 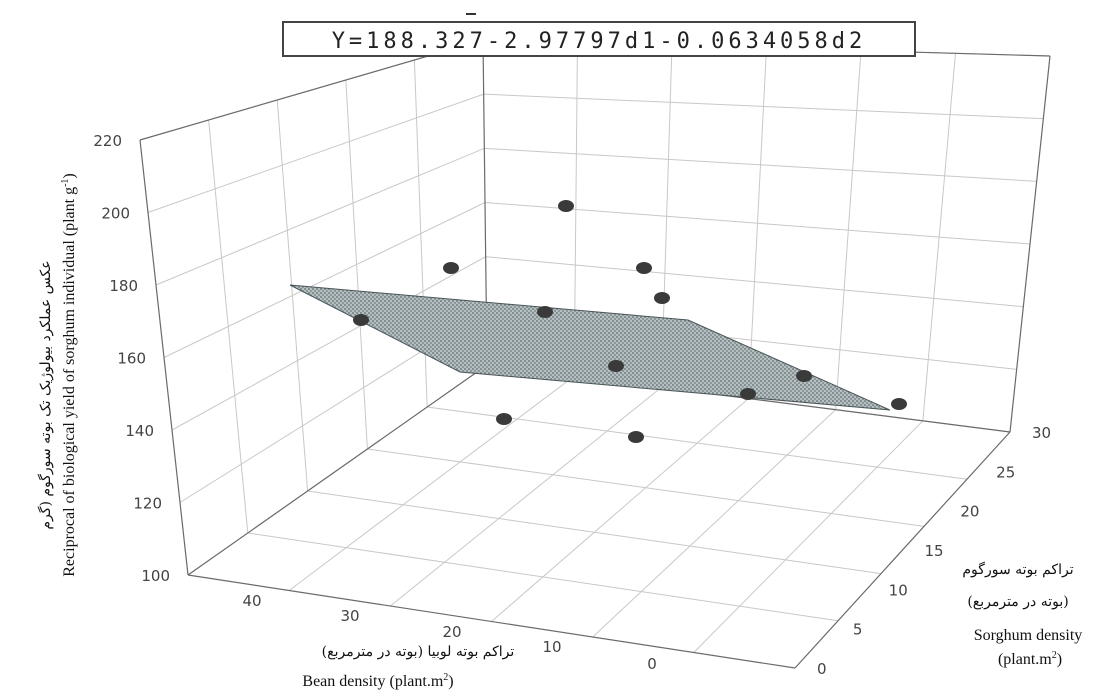 I want to click on x-axis-label-fa: تراکم بوته لوبیا (بوته در مترمربع), so click(x=418, y=652).